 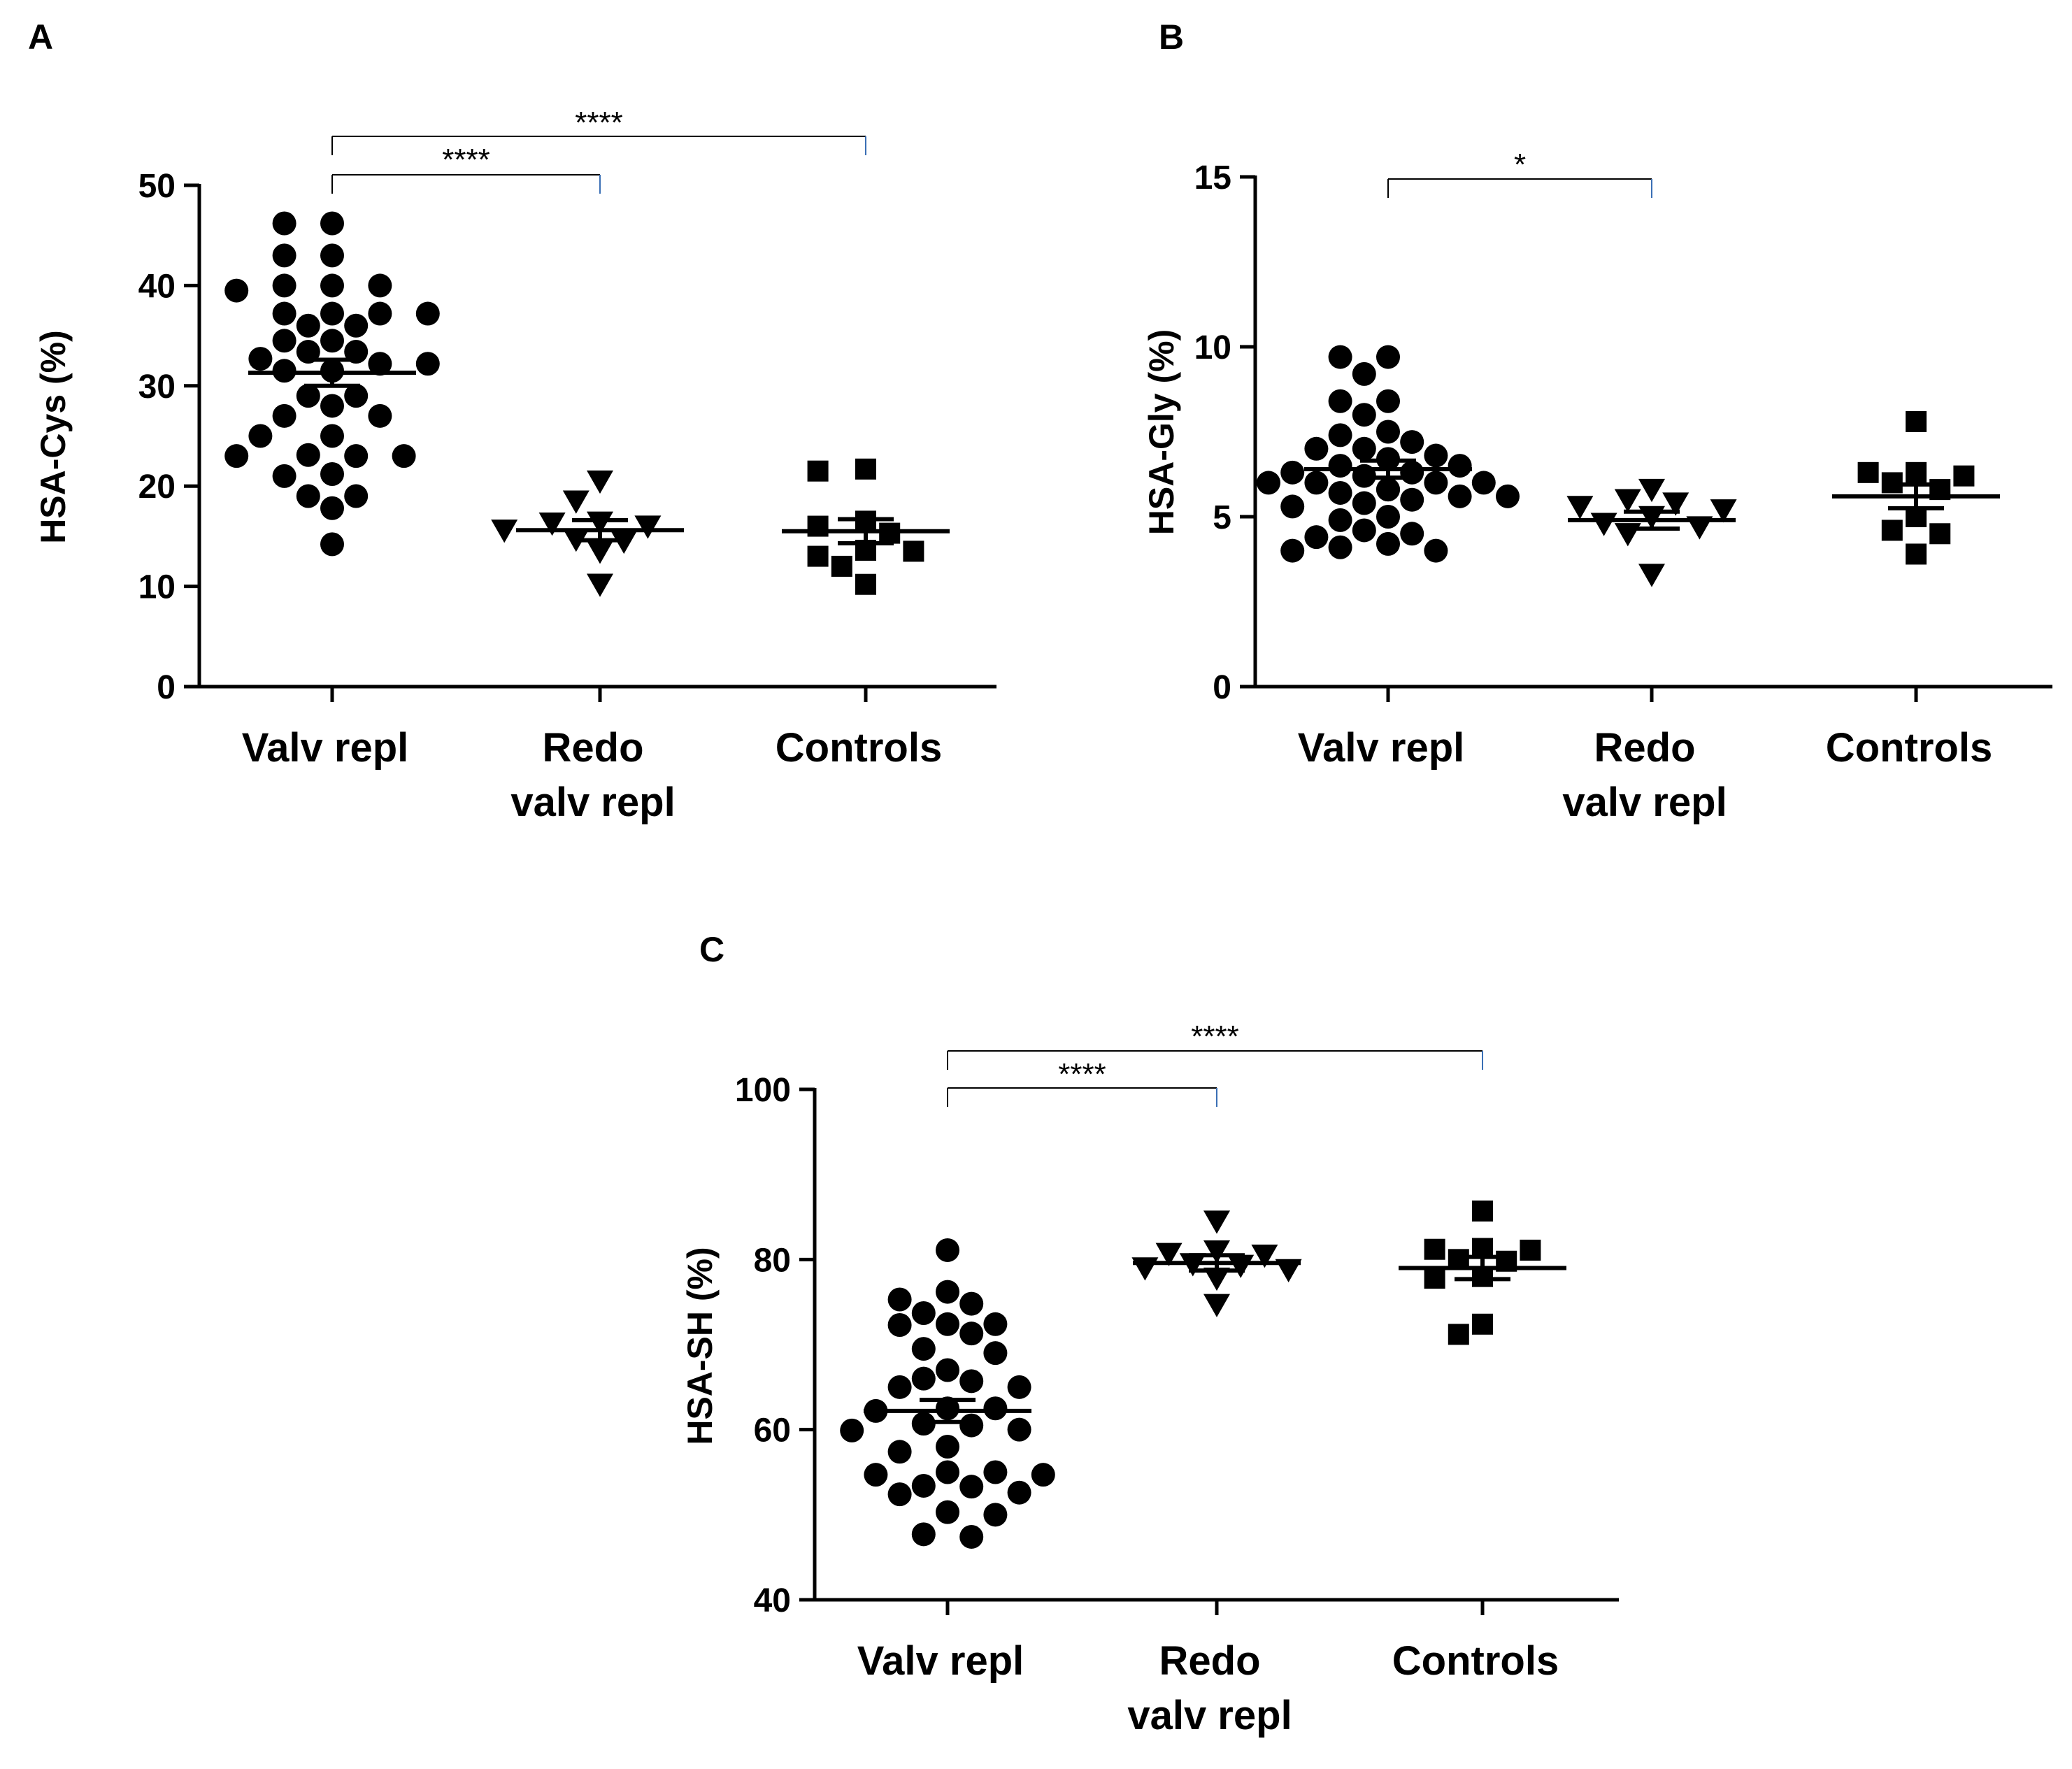 I want to click on x-tick-label: Valv repl, so click(x=940, y=1661).